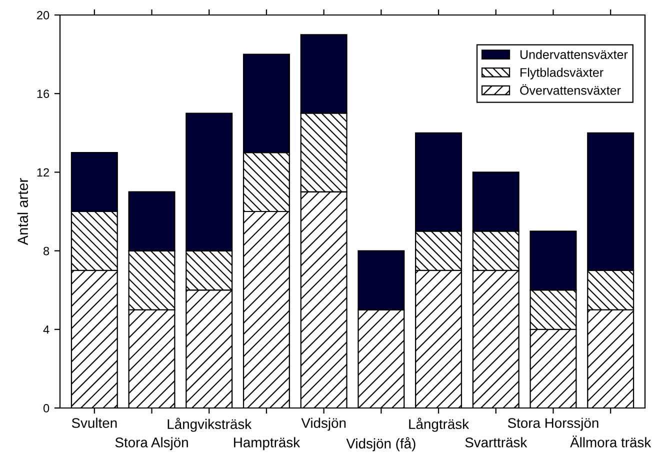 Image resolution: width=660 pixels, height=454 pixels. I want to click on y-tick-label: 4, so click(46, 330).